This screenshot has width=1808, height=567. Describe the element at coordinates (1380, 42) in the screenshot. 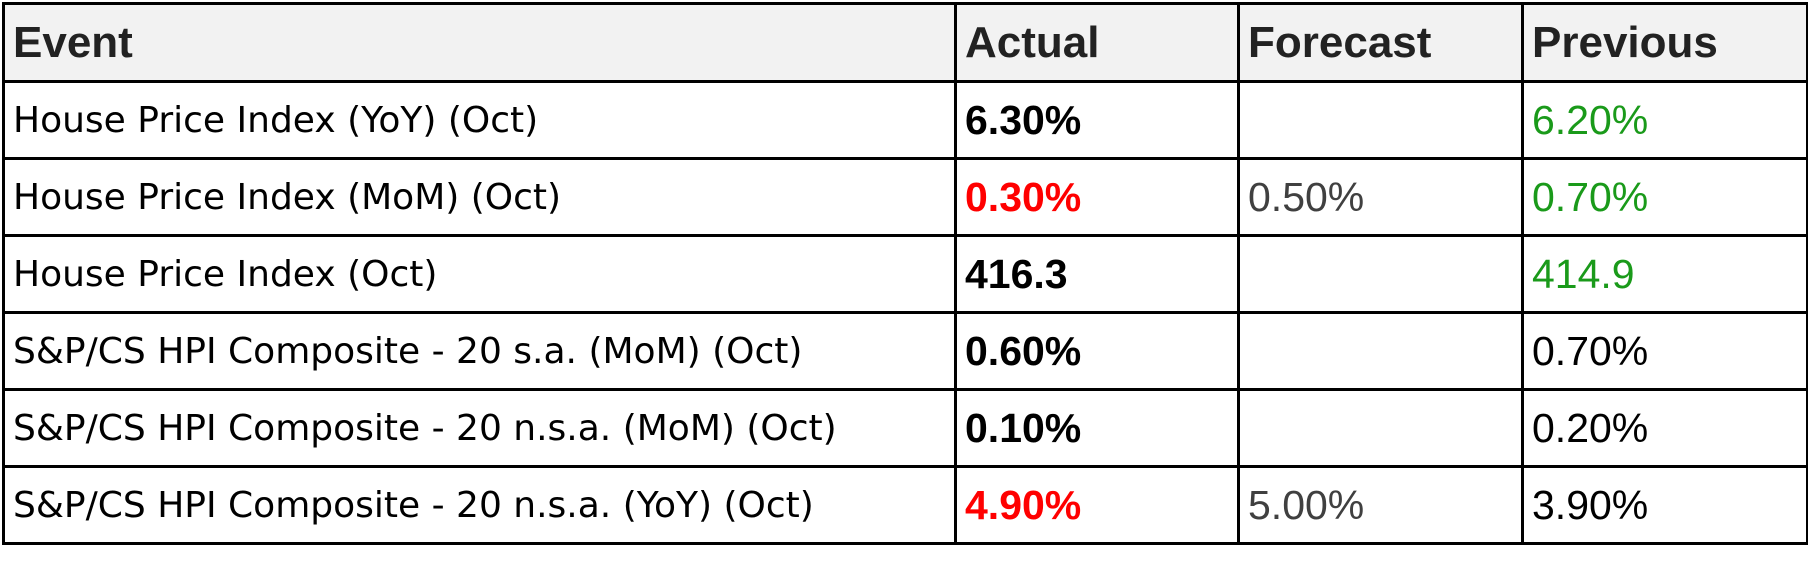

I see `header-cell: Forecast` at that location.